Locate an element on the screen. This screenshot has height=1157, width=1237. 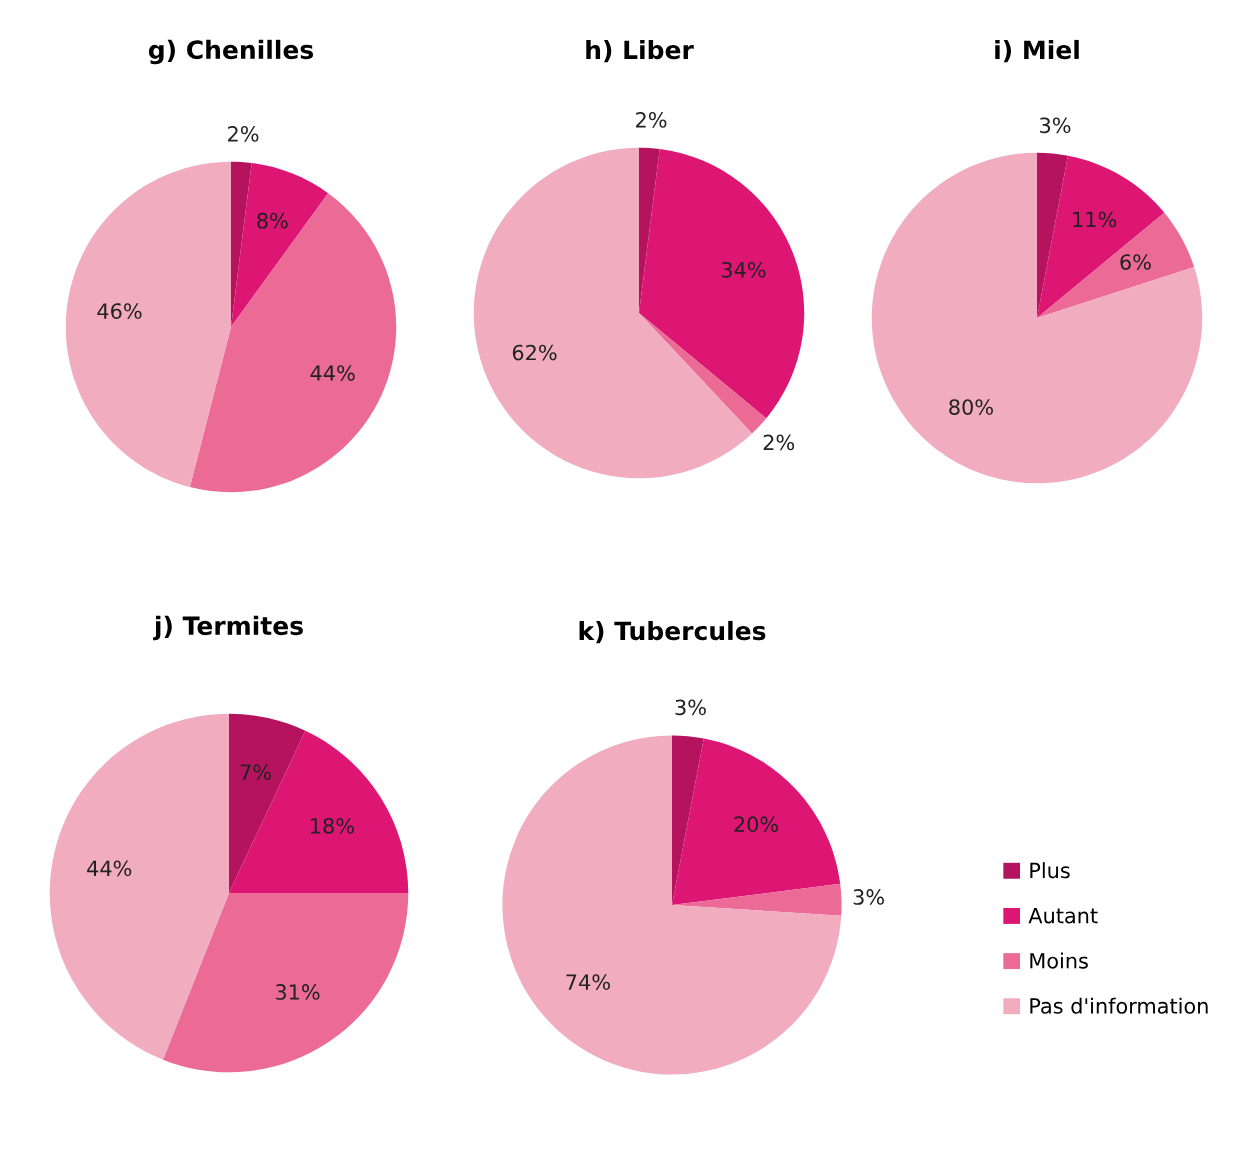
data-label: 62% is located at coordinates (534, 352).